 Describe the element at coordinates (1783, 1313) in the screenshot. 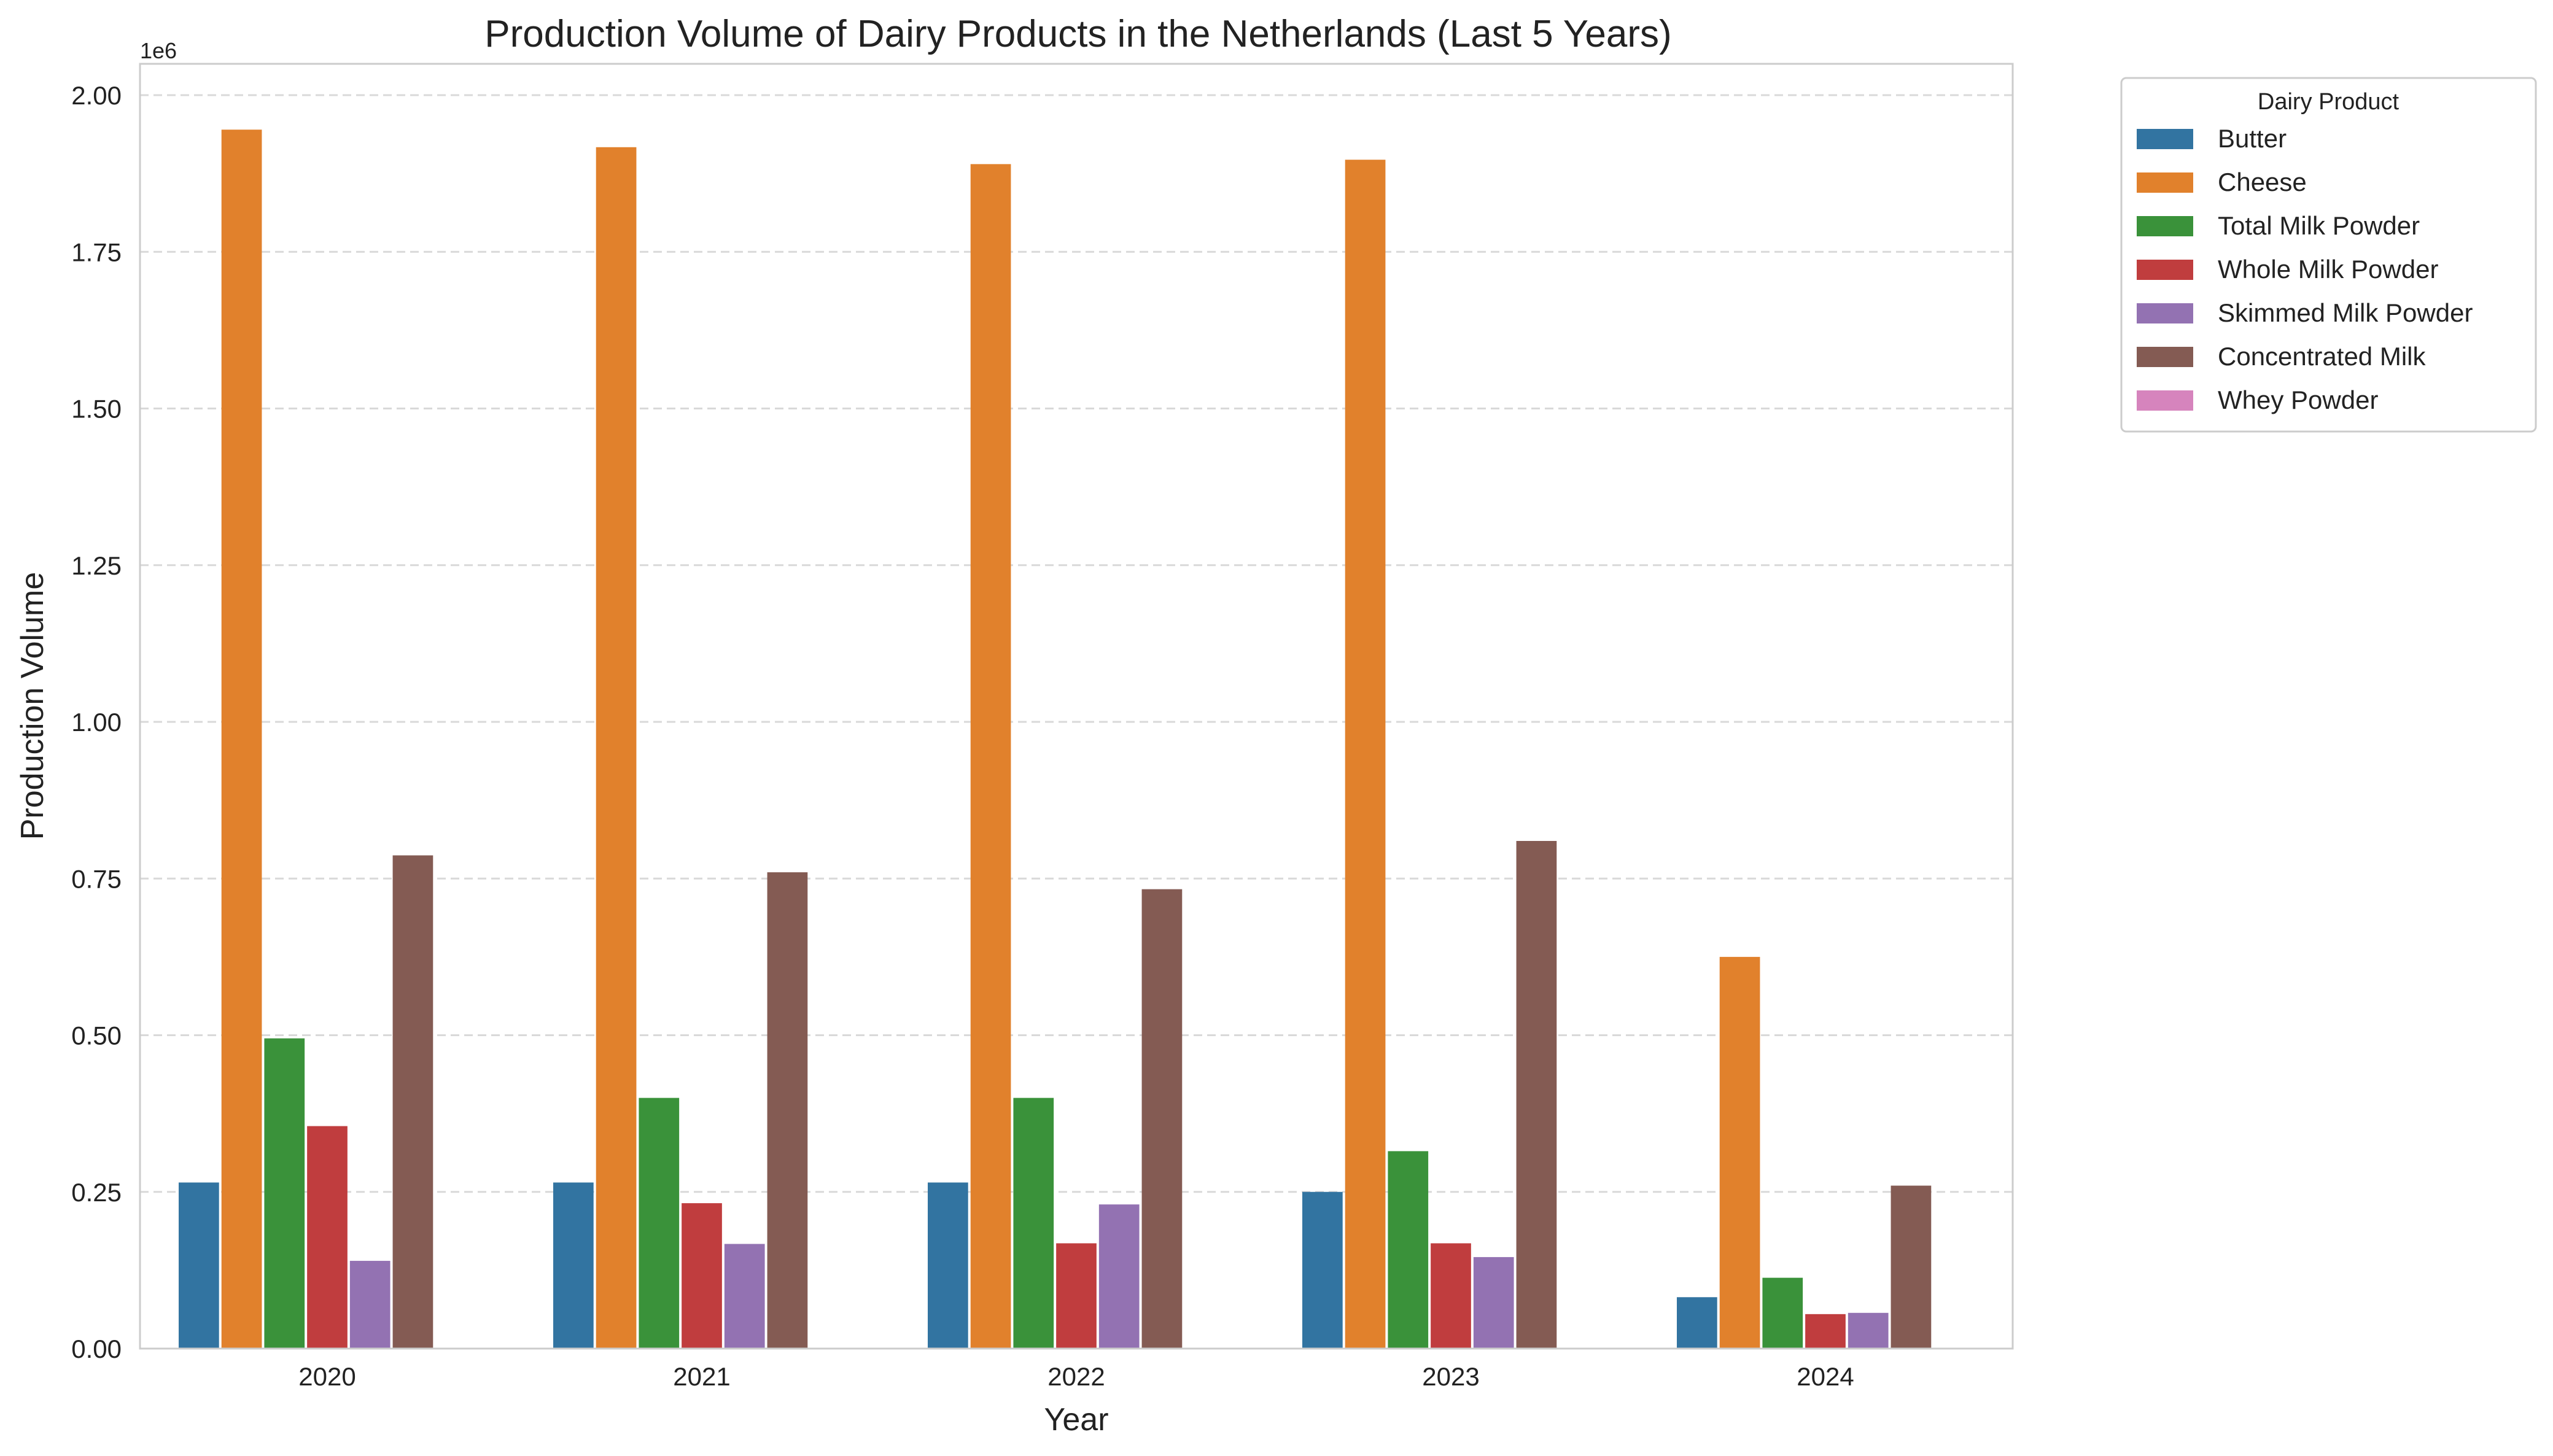

I see `bar-total-milk-powder-2024` at that location.